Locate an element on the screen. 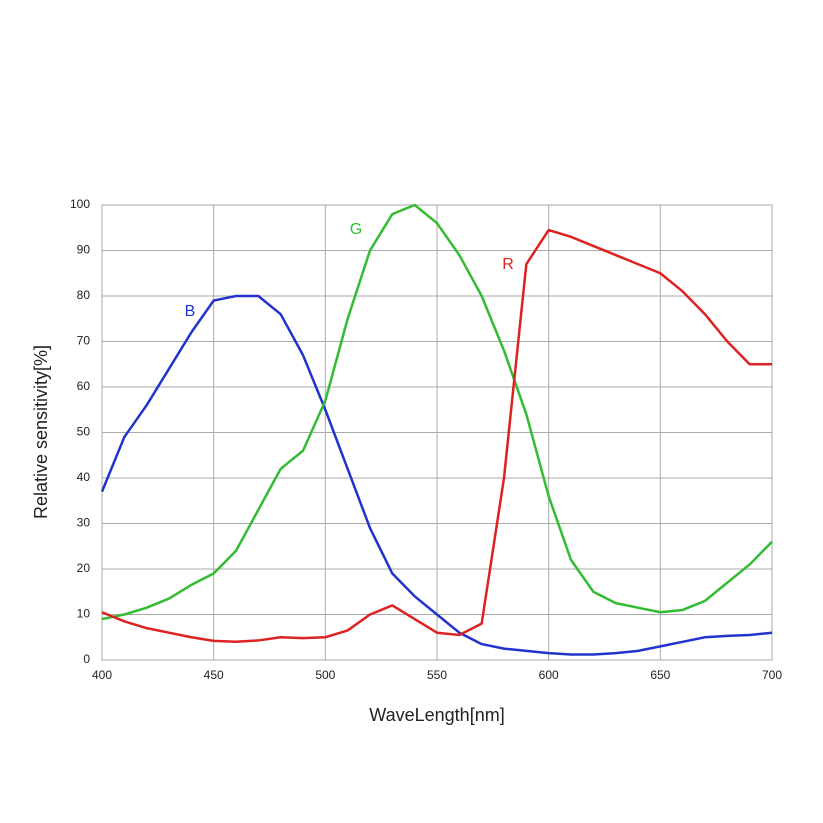 Image resolution: width=823 pixels, height=823 pixels. y-tick-label: 70 is located at coordinates (84, 341).